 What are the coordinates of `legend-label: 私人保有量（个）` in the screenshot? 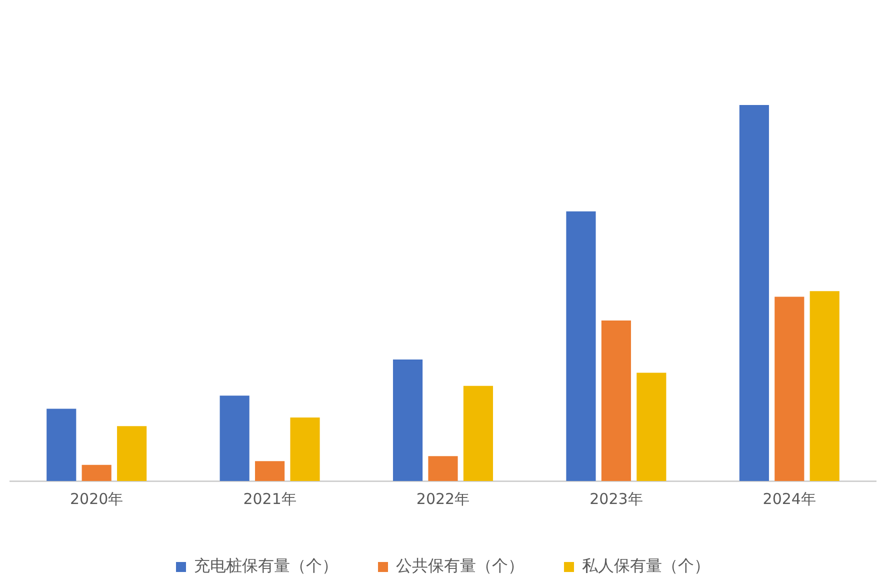 It's located at (646, 566).